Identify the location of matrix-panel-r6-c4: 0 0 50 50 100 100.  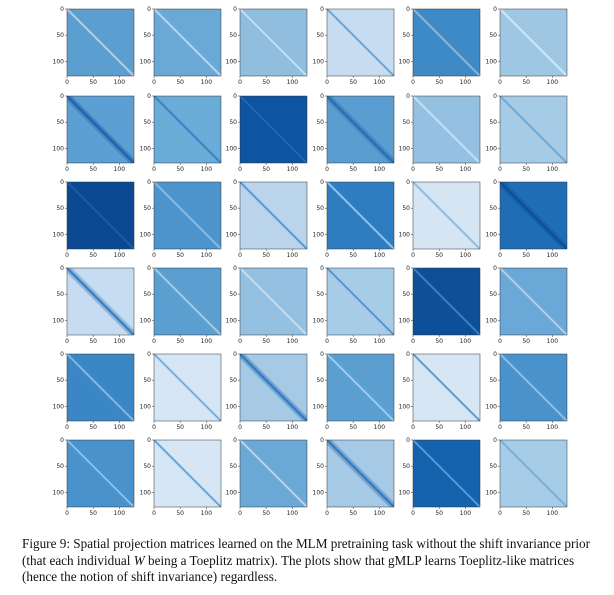
(354, 477).